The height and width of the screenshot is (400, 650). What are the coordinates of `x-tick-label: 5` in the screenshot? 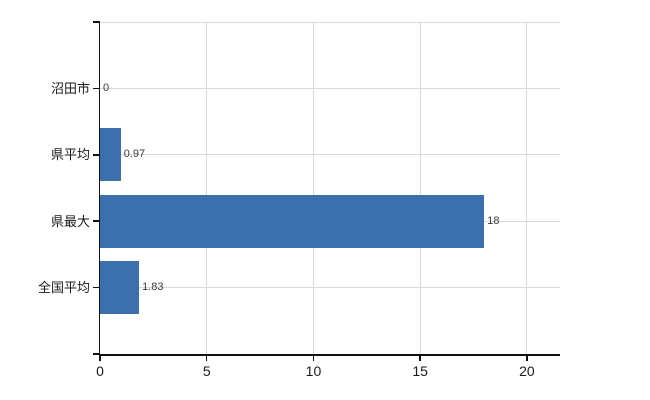 It's located at (206, 371).